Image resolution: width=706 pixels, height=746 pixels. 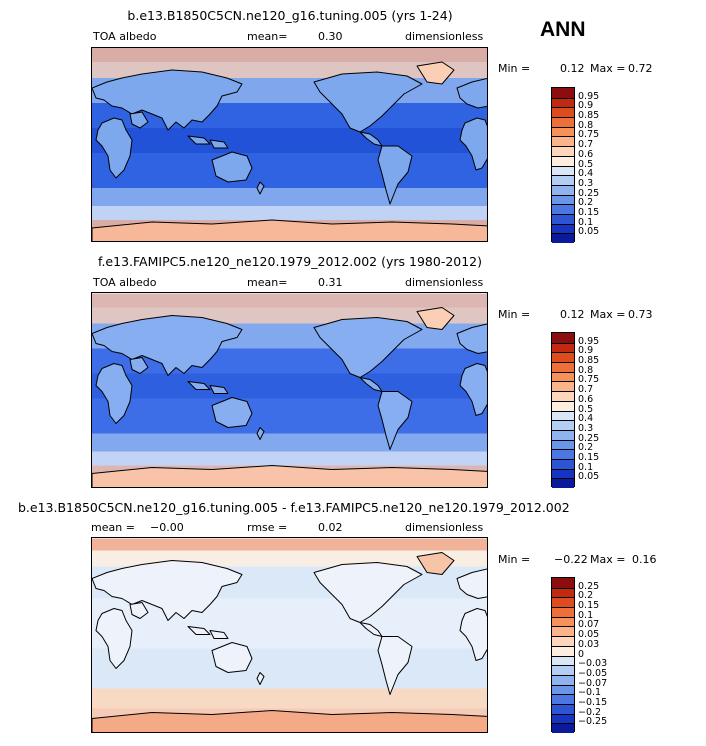 I want to click on min-label: Min =, so click(x=514, y=559).